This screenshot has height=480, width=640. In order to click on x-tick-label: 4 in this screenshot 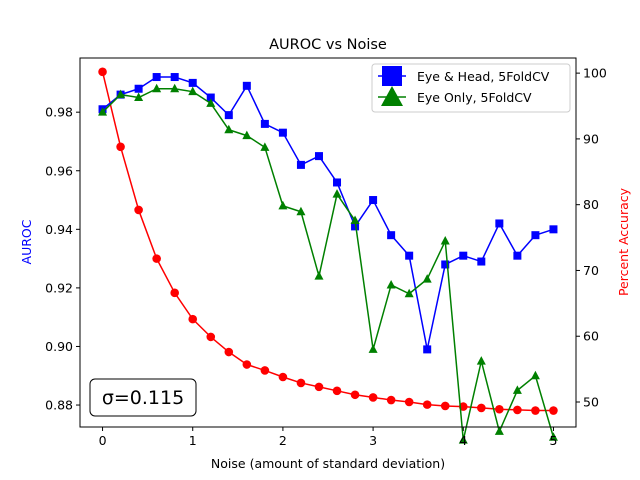, I will do `click(463, 440)`.